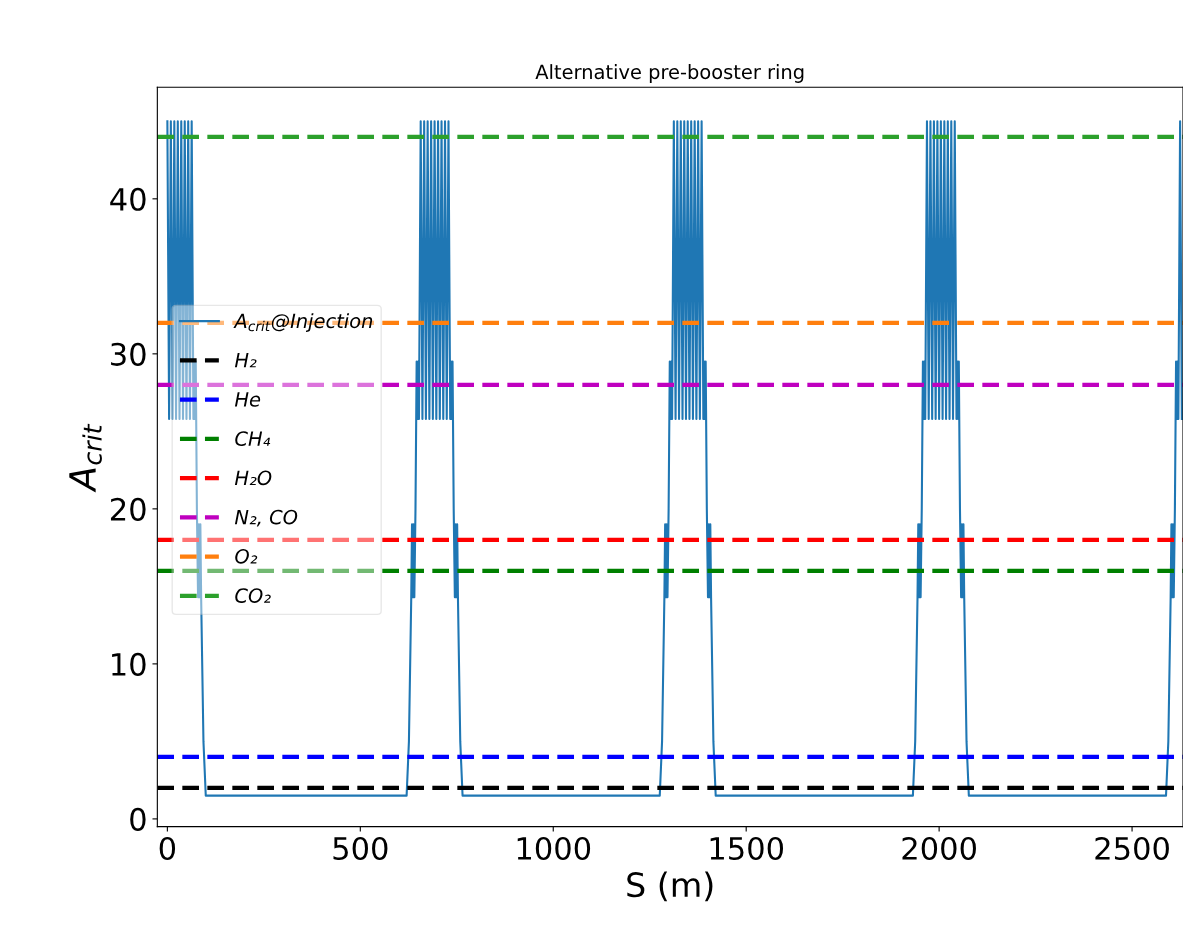 The height and width of the screenshot is (948, 1183). Describe the element at coordinates (246, 556) in the screenshot. I see `legend-label: O₂` at that location.